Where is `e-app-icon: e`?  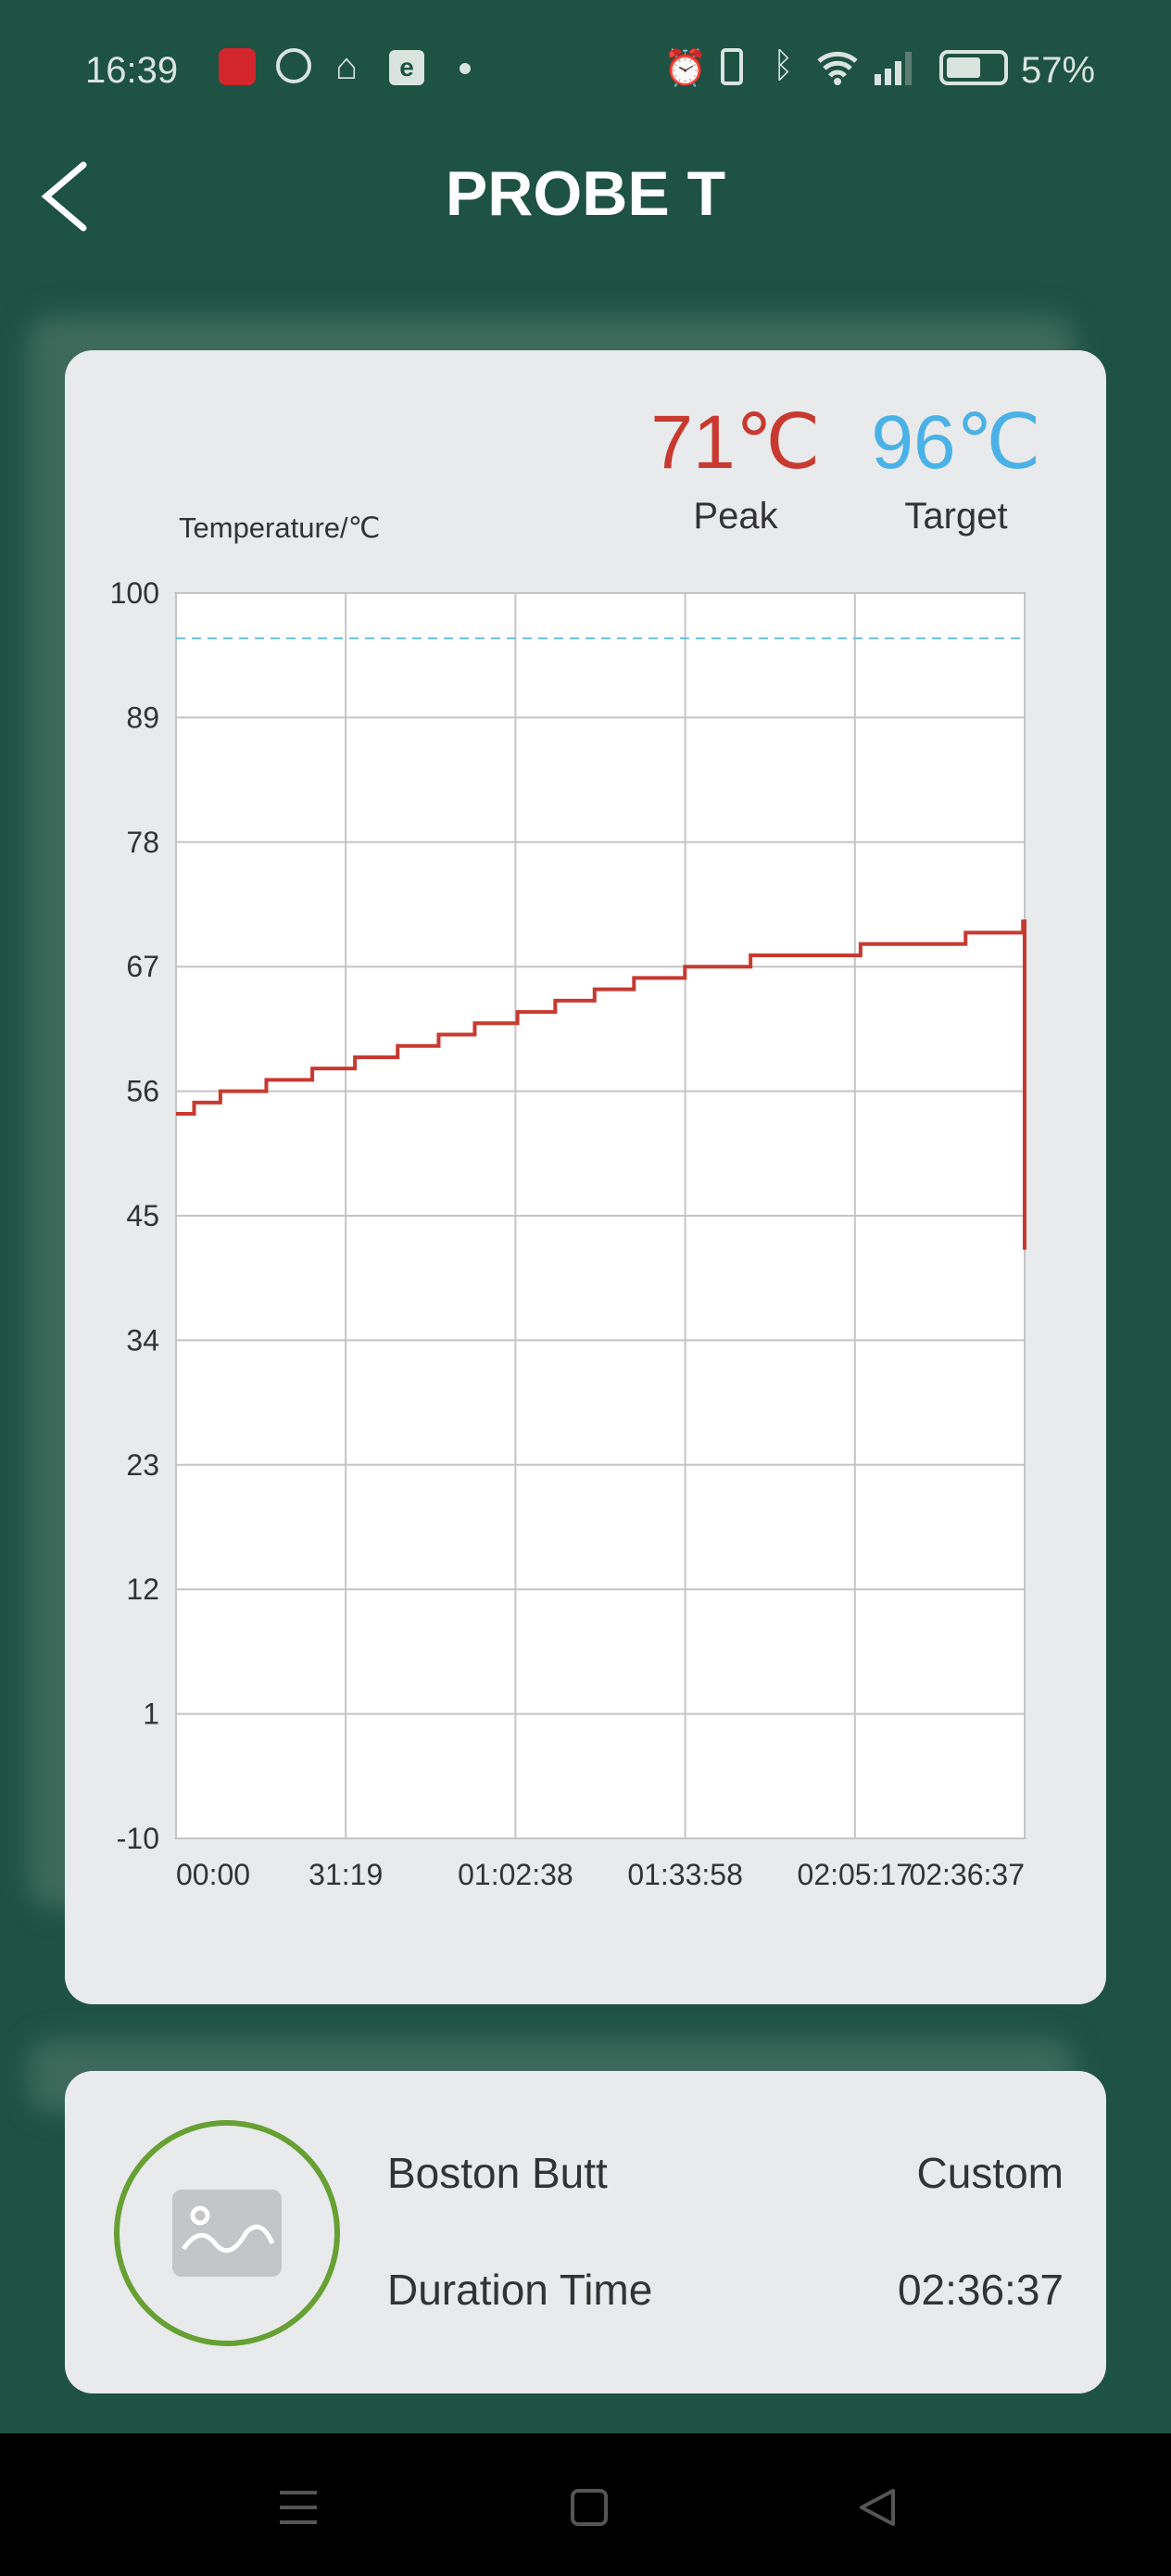 e-app-icon: e is located at coordinates (407, 68).